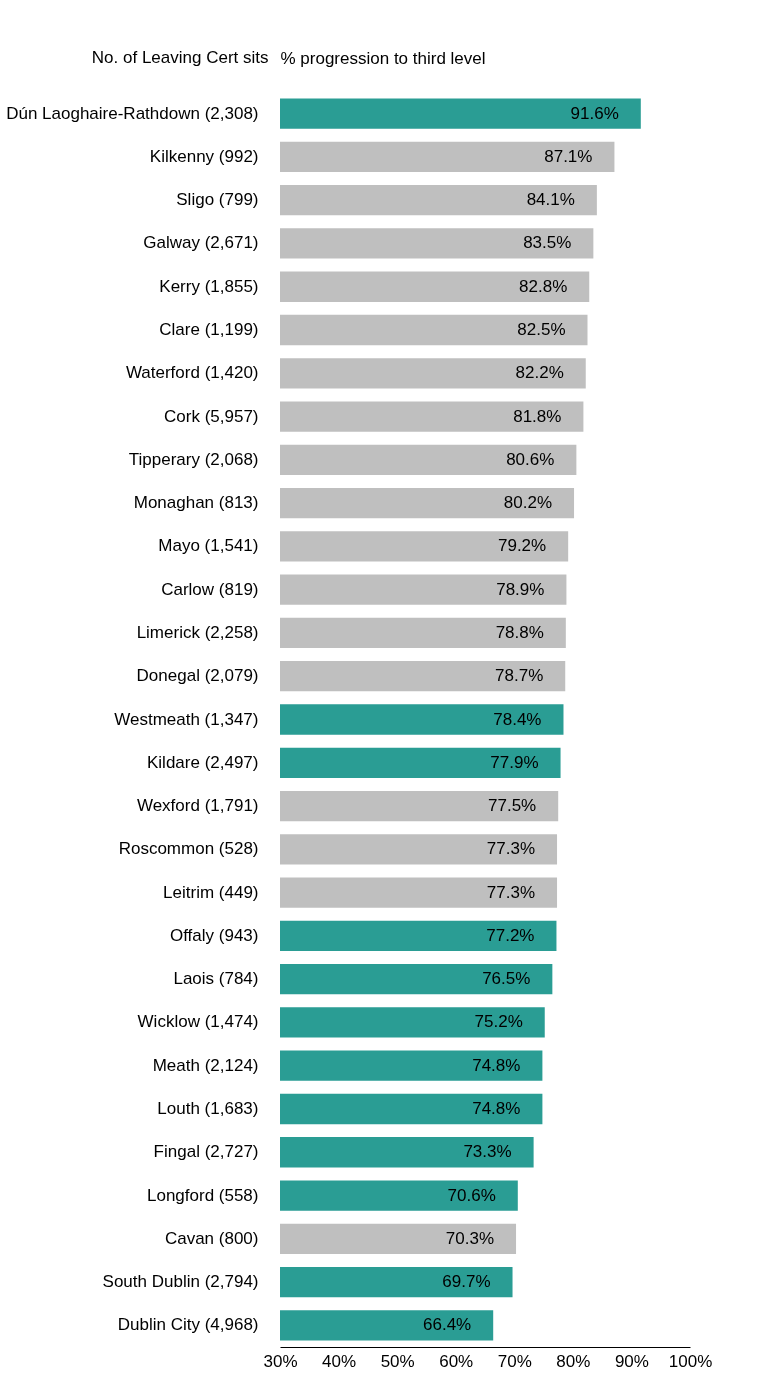 The width and height of the screenshot is (778, 1389). What do you see at coordinates (210, 589) in the screenshot?
I see `y-tick-label: Carlow (819)` at bounding box center [210, 589].